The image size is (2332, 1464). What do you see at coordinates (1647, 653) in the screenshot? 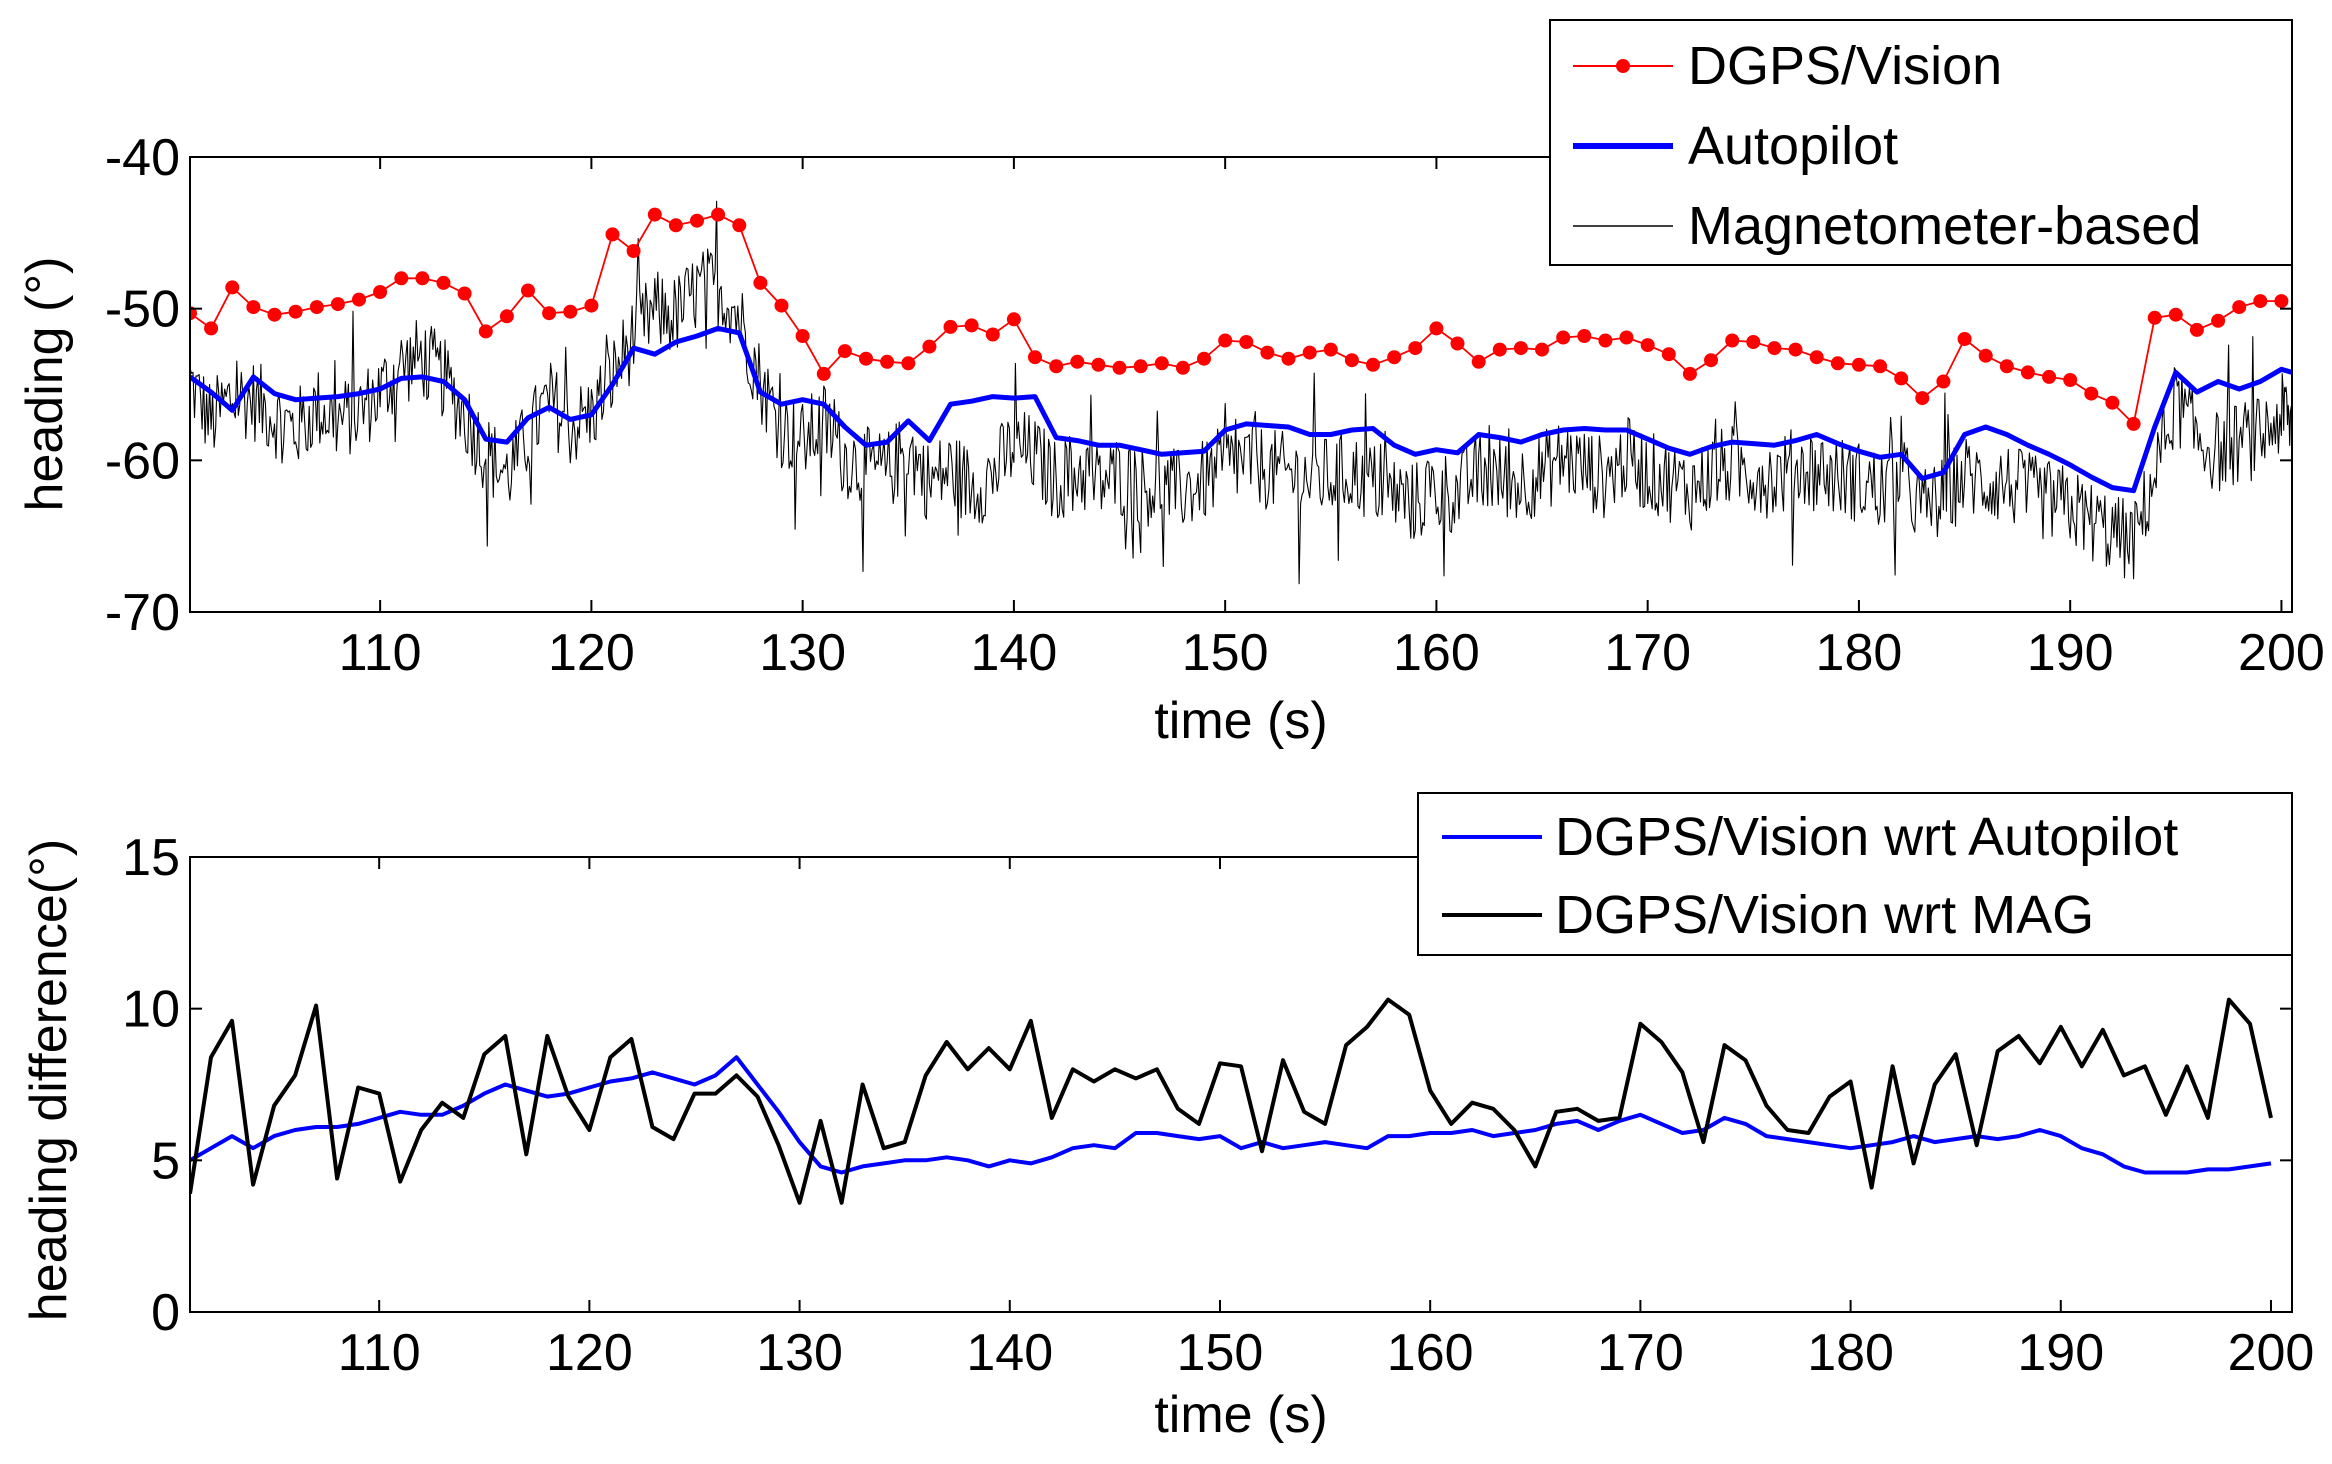
I see `heading-x-tick-label: 170` at bounding box center [1647, 653].